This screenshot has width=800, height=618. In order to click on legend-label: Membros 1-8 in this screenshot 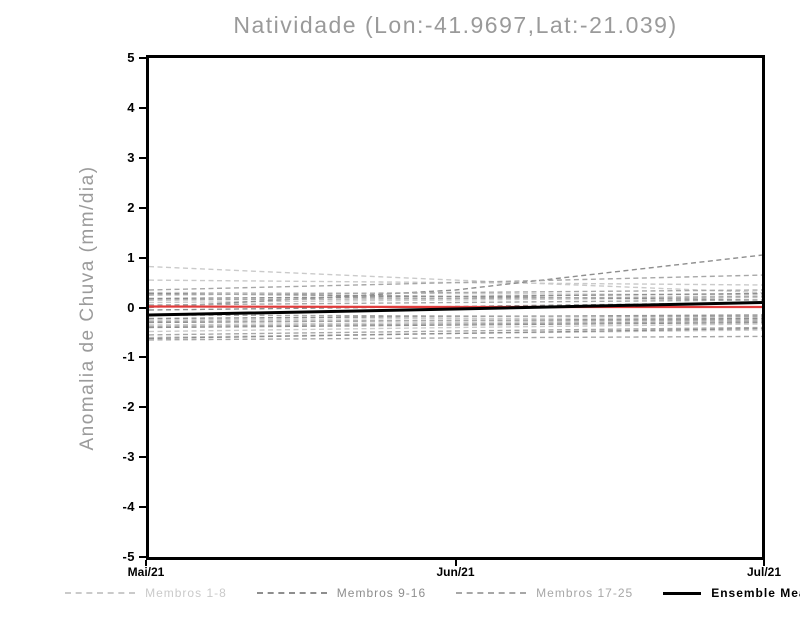, I will do `click(186, 593)`.